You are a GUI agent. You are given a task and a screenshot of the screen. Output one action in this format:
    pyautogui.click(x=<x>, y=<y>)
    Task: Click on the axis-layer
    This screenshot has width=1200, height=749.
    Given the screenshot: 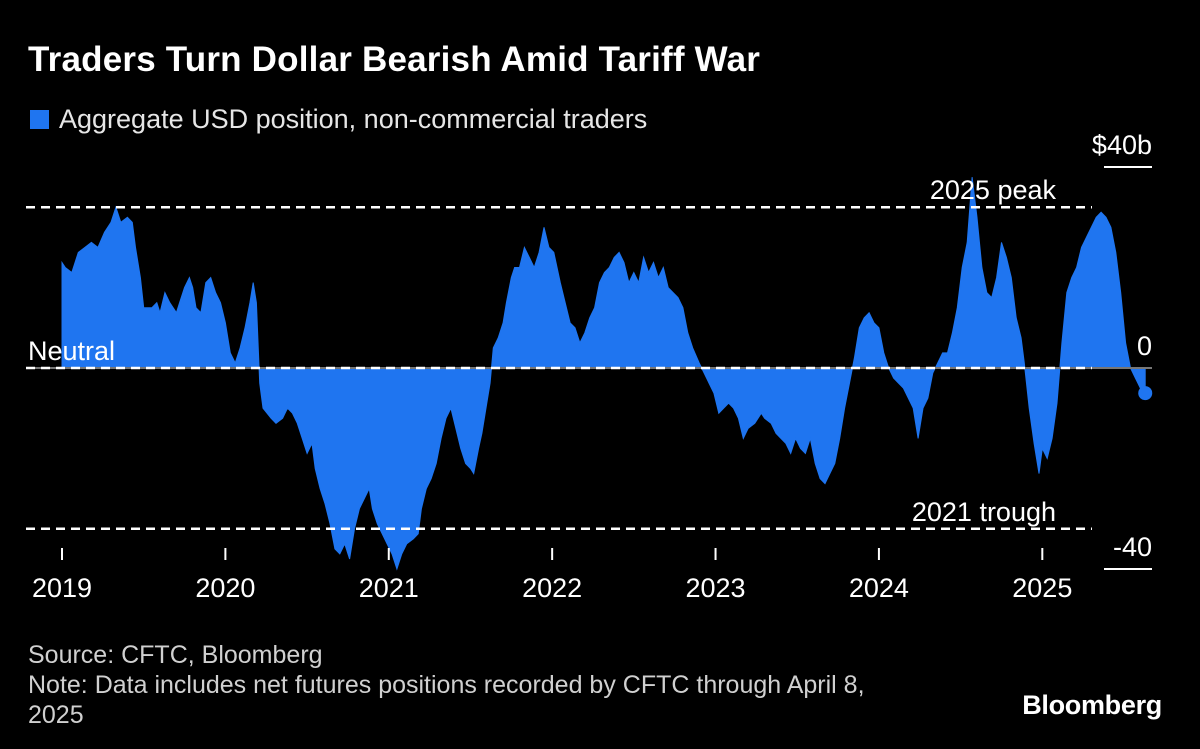 What is the action you would take?
    pyautogui.click(x=552, y=554)
    